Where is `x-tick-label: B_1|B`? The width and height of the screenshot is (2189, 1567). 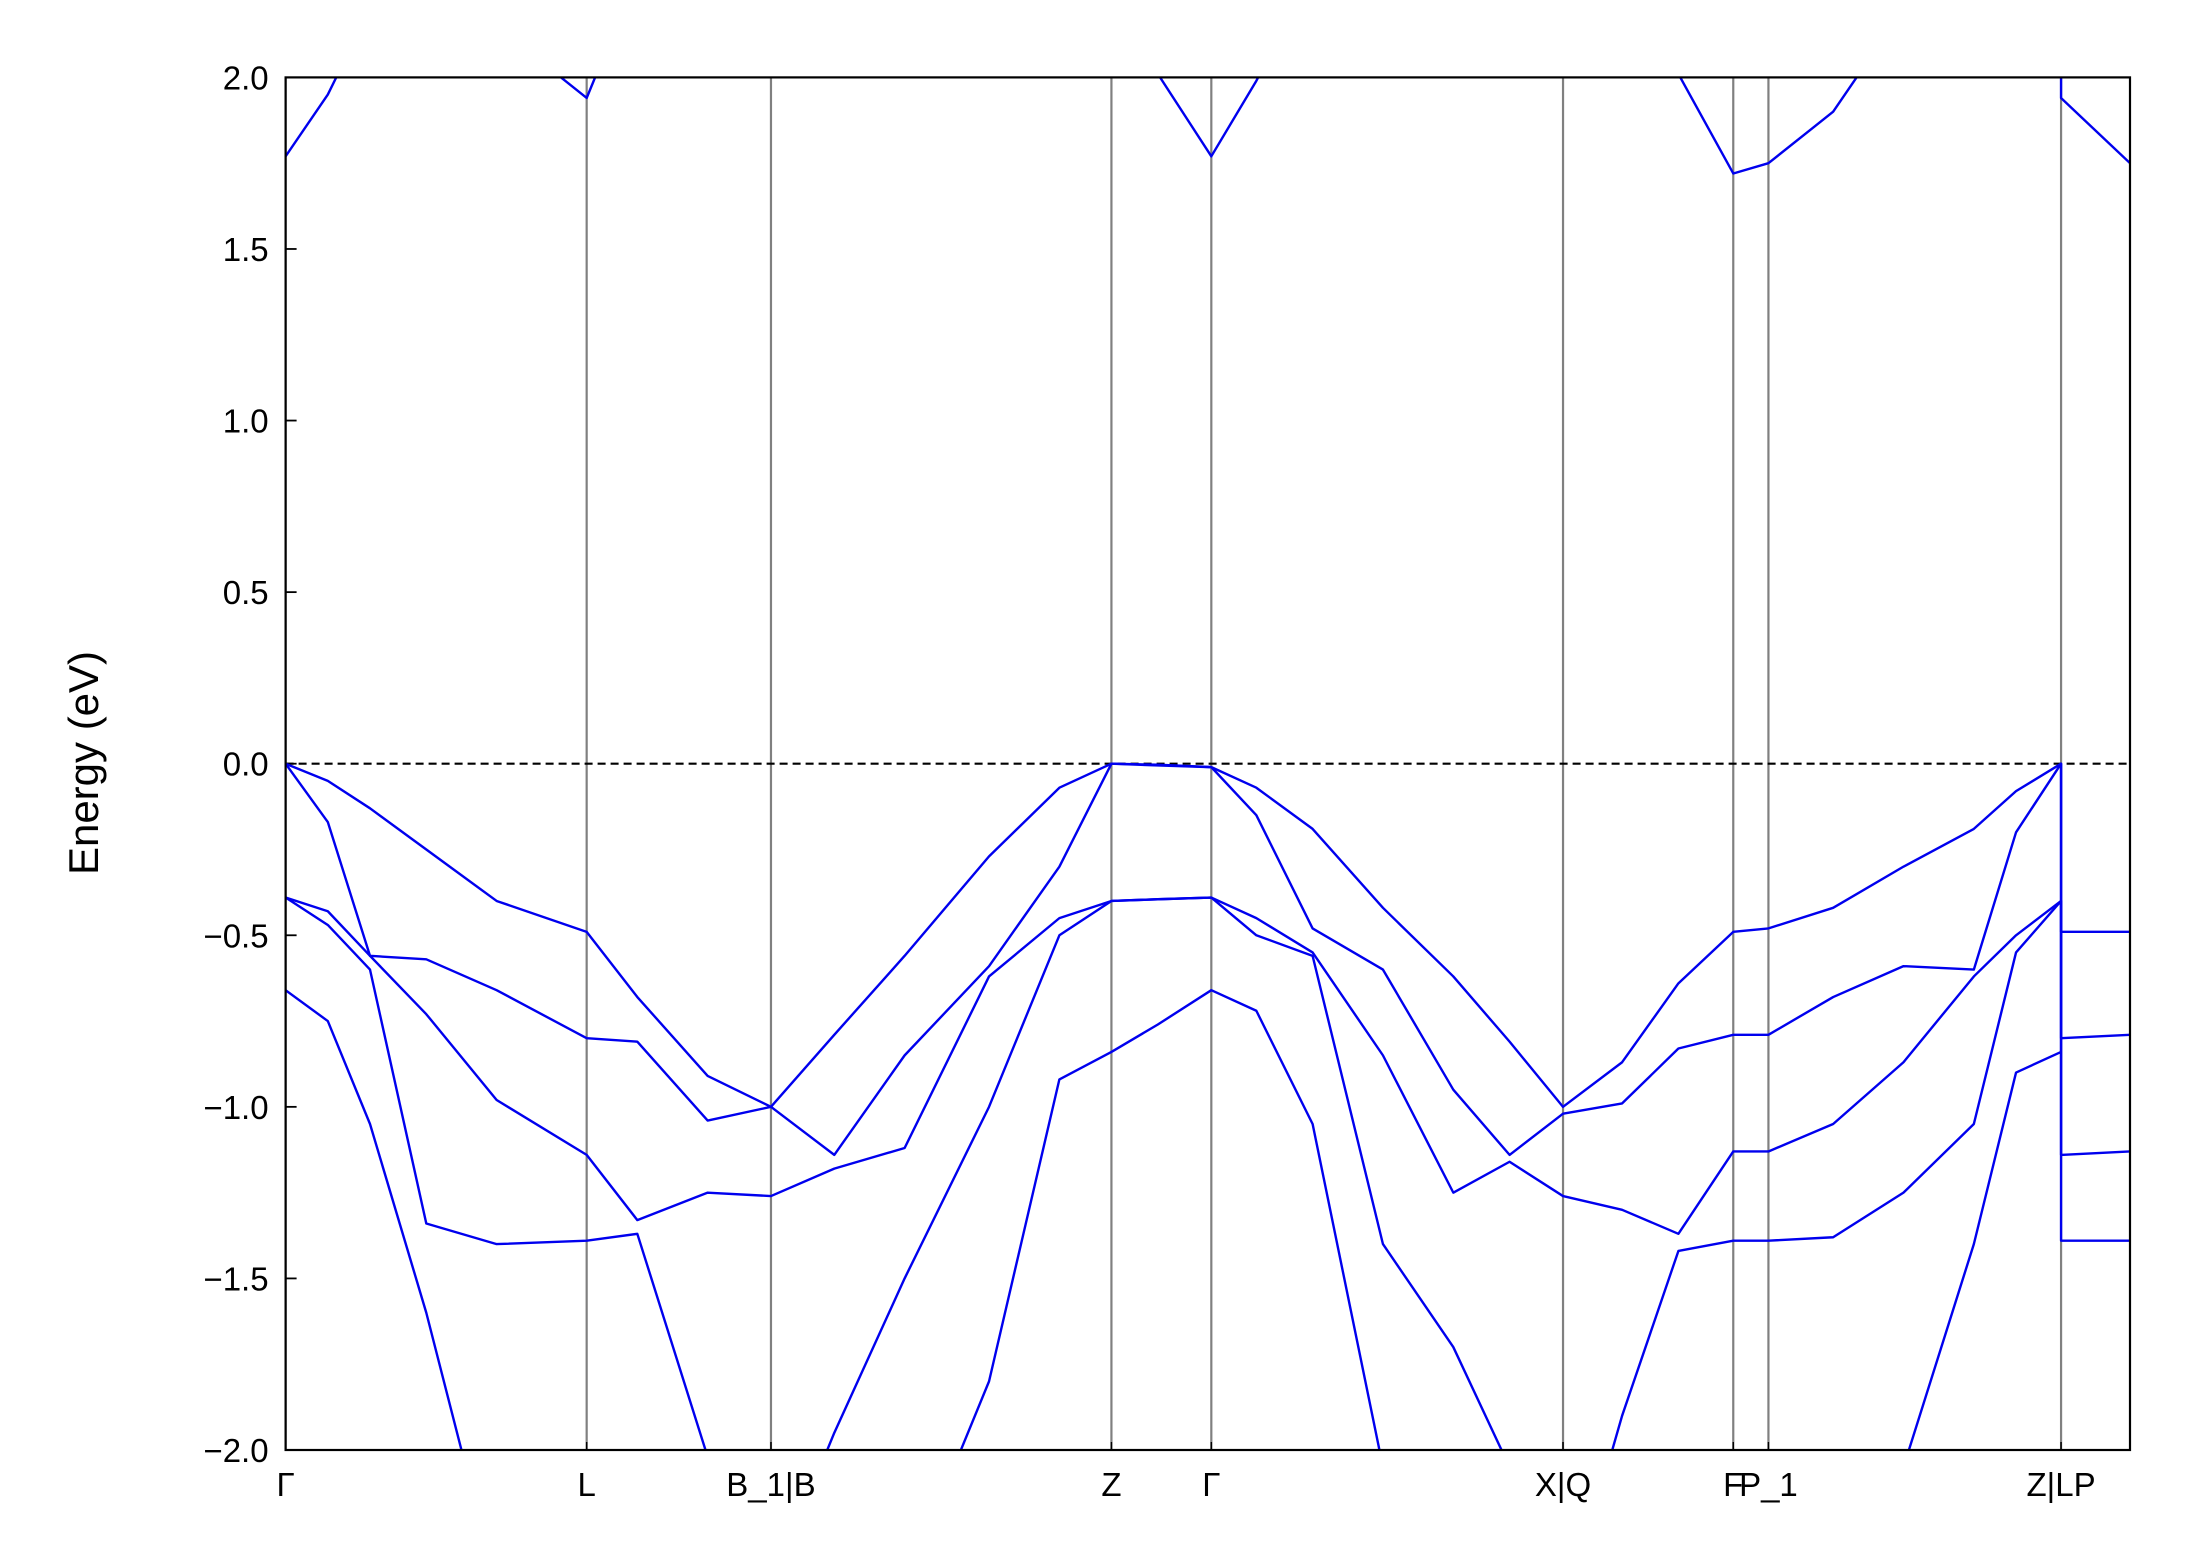 x-tick-label: B_1|B is located at coordinates (770, 1484).